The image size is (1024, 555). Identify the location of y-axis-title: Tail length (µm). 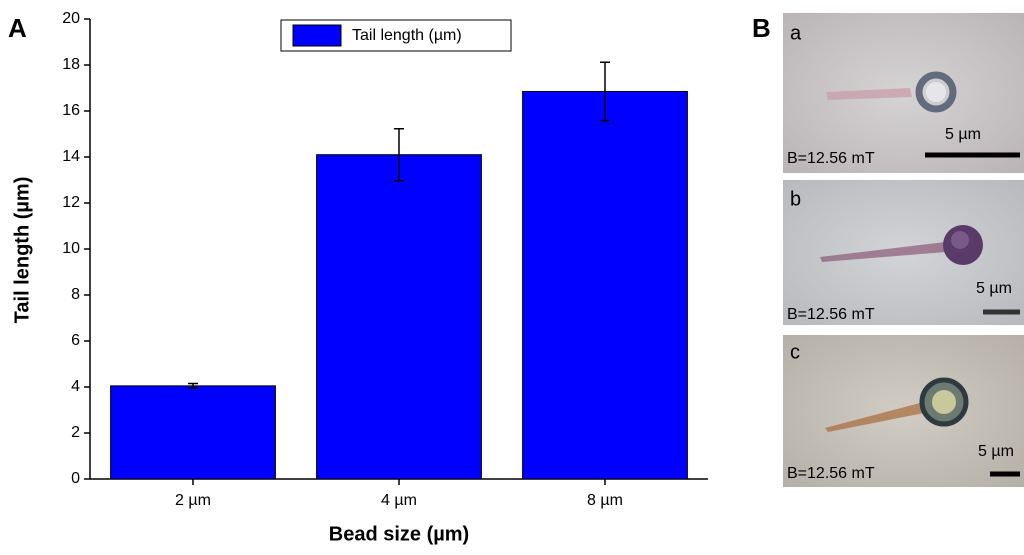
(22, 250).